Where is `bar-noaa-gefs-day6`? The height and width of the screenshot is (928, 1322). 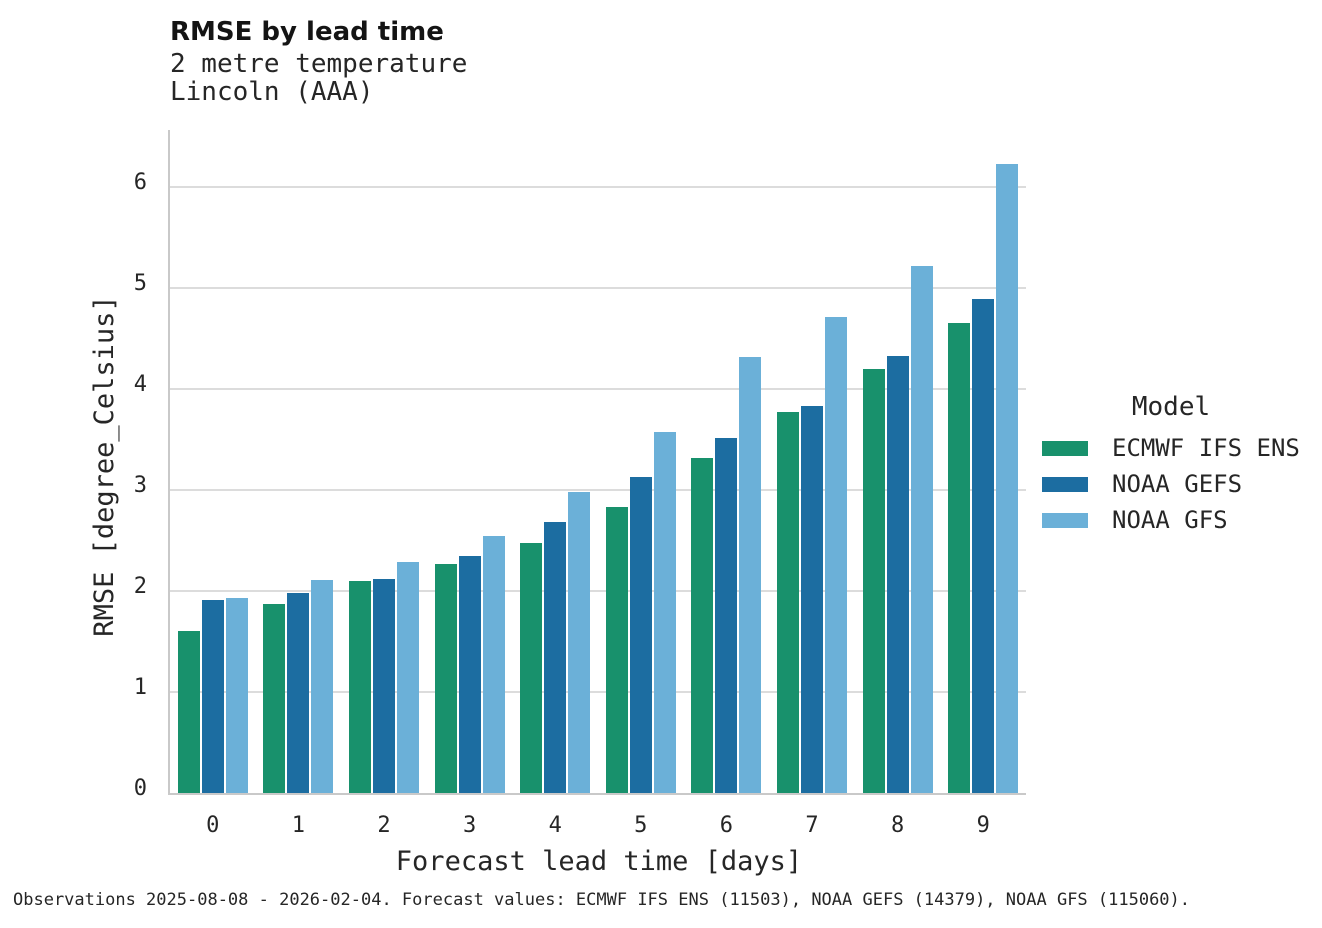 bar-noaa-gefs-day6 is located at coordinates (726, 615).